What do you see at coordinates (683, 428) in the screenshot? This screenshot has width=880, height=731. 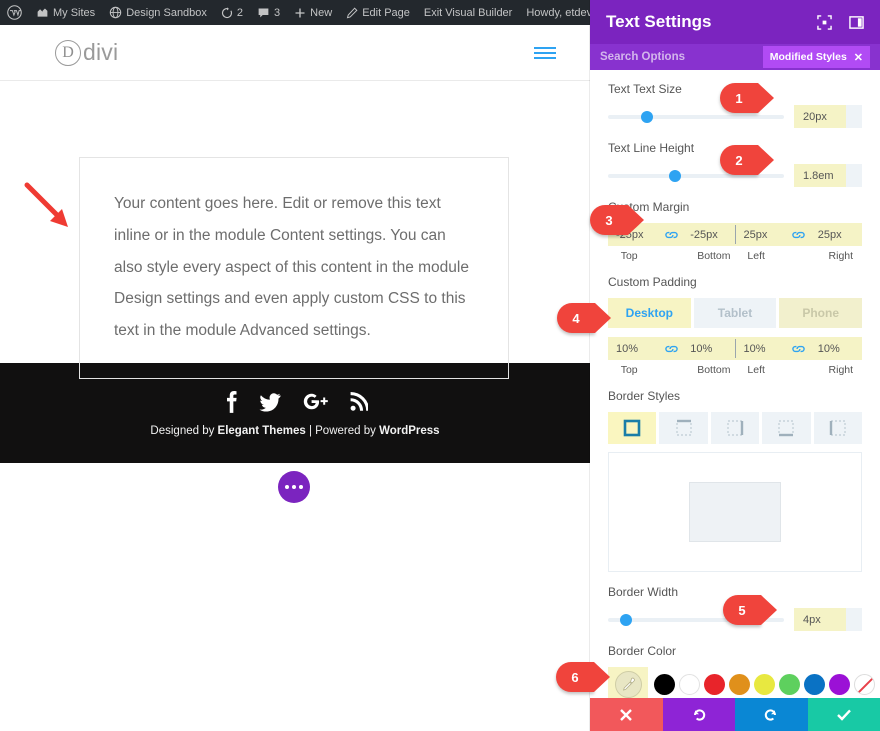 I see `border-top-icon` at bounding box center [683, 428].